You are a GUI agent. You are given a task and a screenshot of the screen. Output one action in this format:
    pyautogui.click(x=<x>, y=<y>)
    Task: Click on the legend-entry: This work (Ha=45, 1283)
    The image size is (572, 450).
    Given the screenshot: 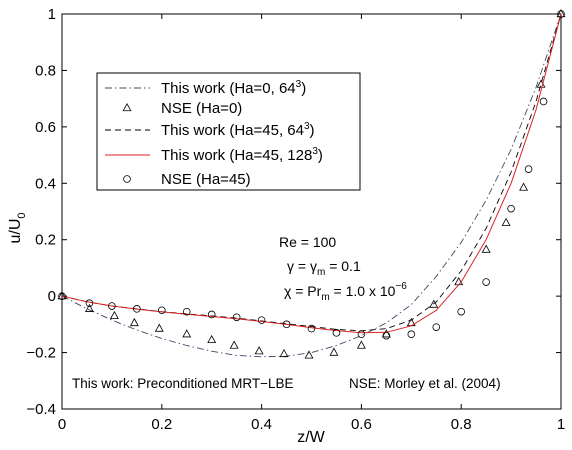 What is the action you would take?
    pyautogui.click(x=214, y=155)
    